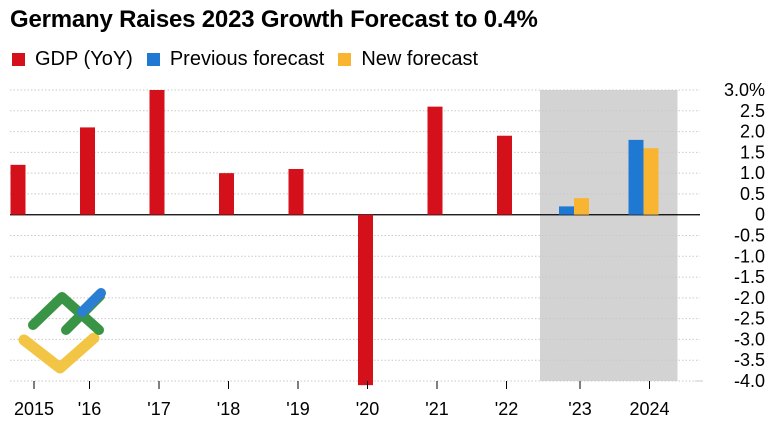  I want to click on legend-swatch-previous, so click(153, 59).